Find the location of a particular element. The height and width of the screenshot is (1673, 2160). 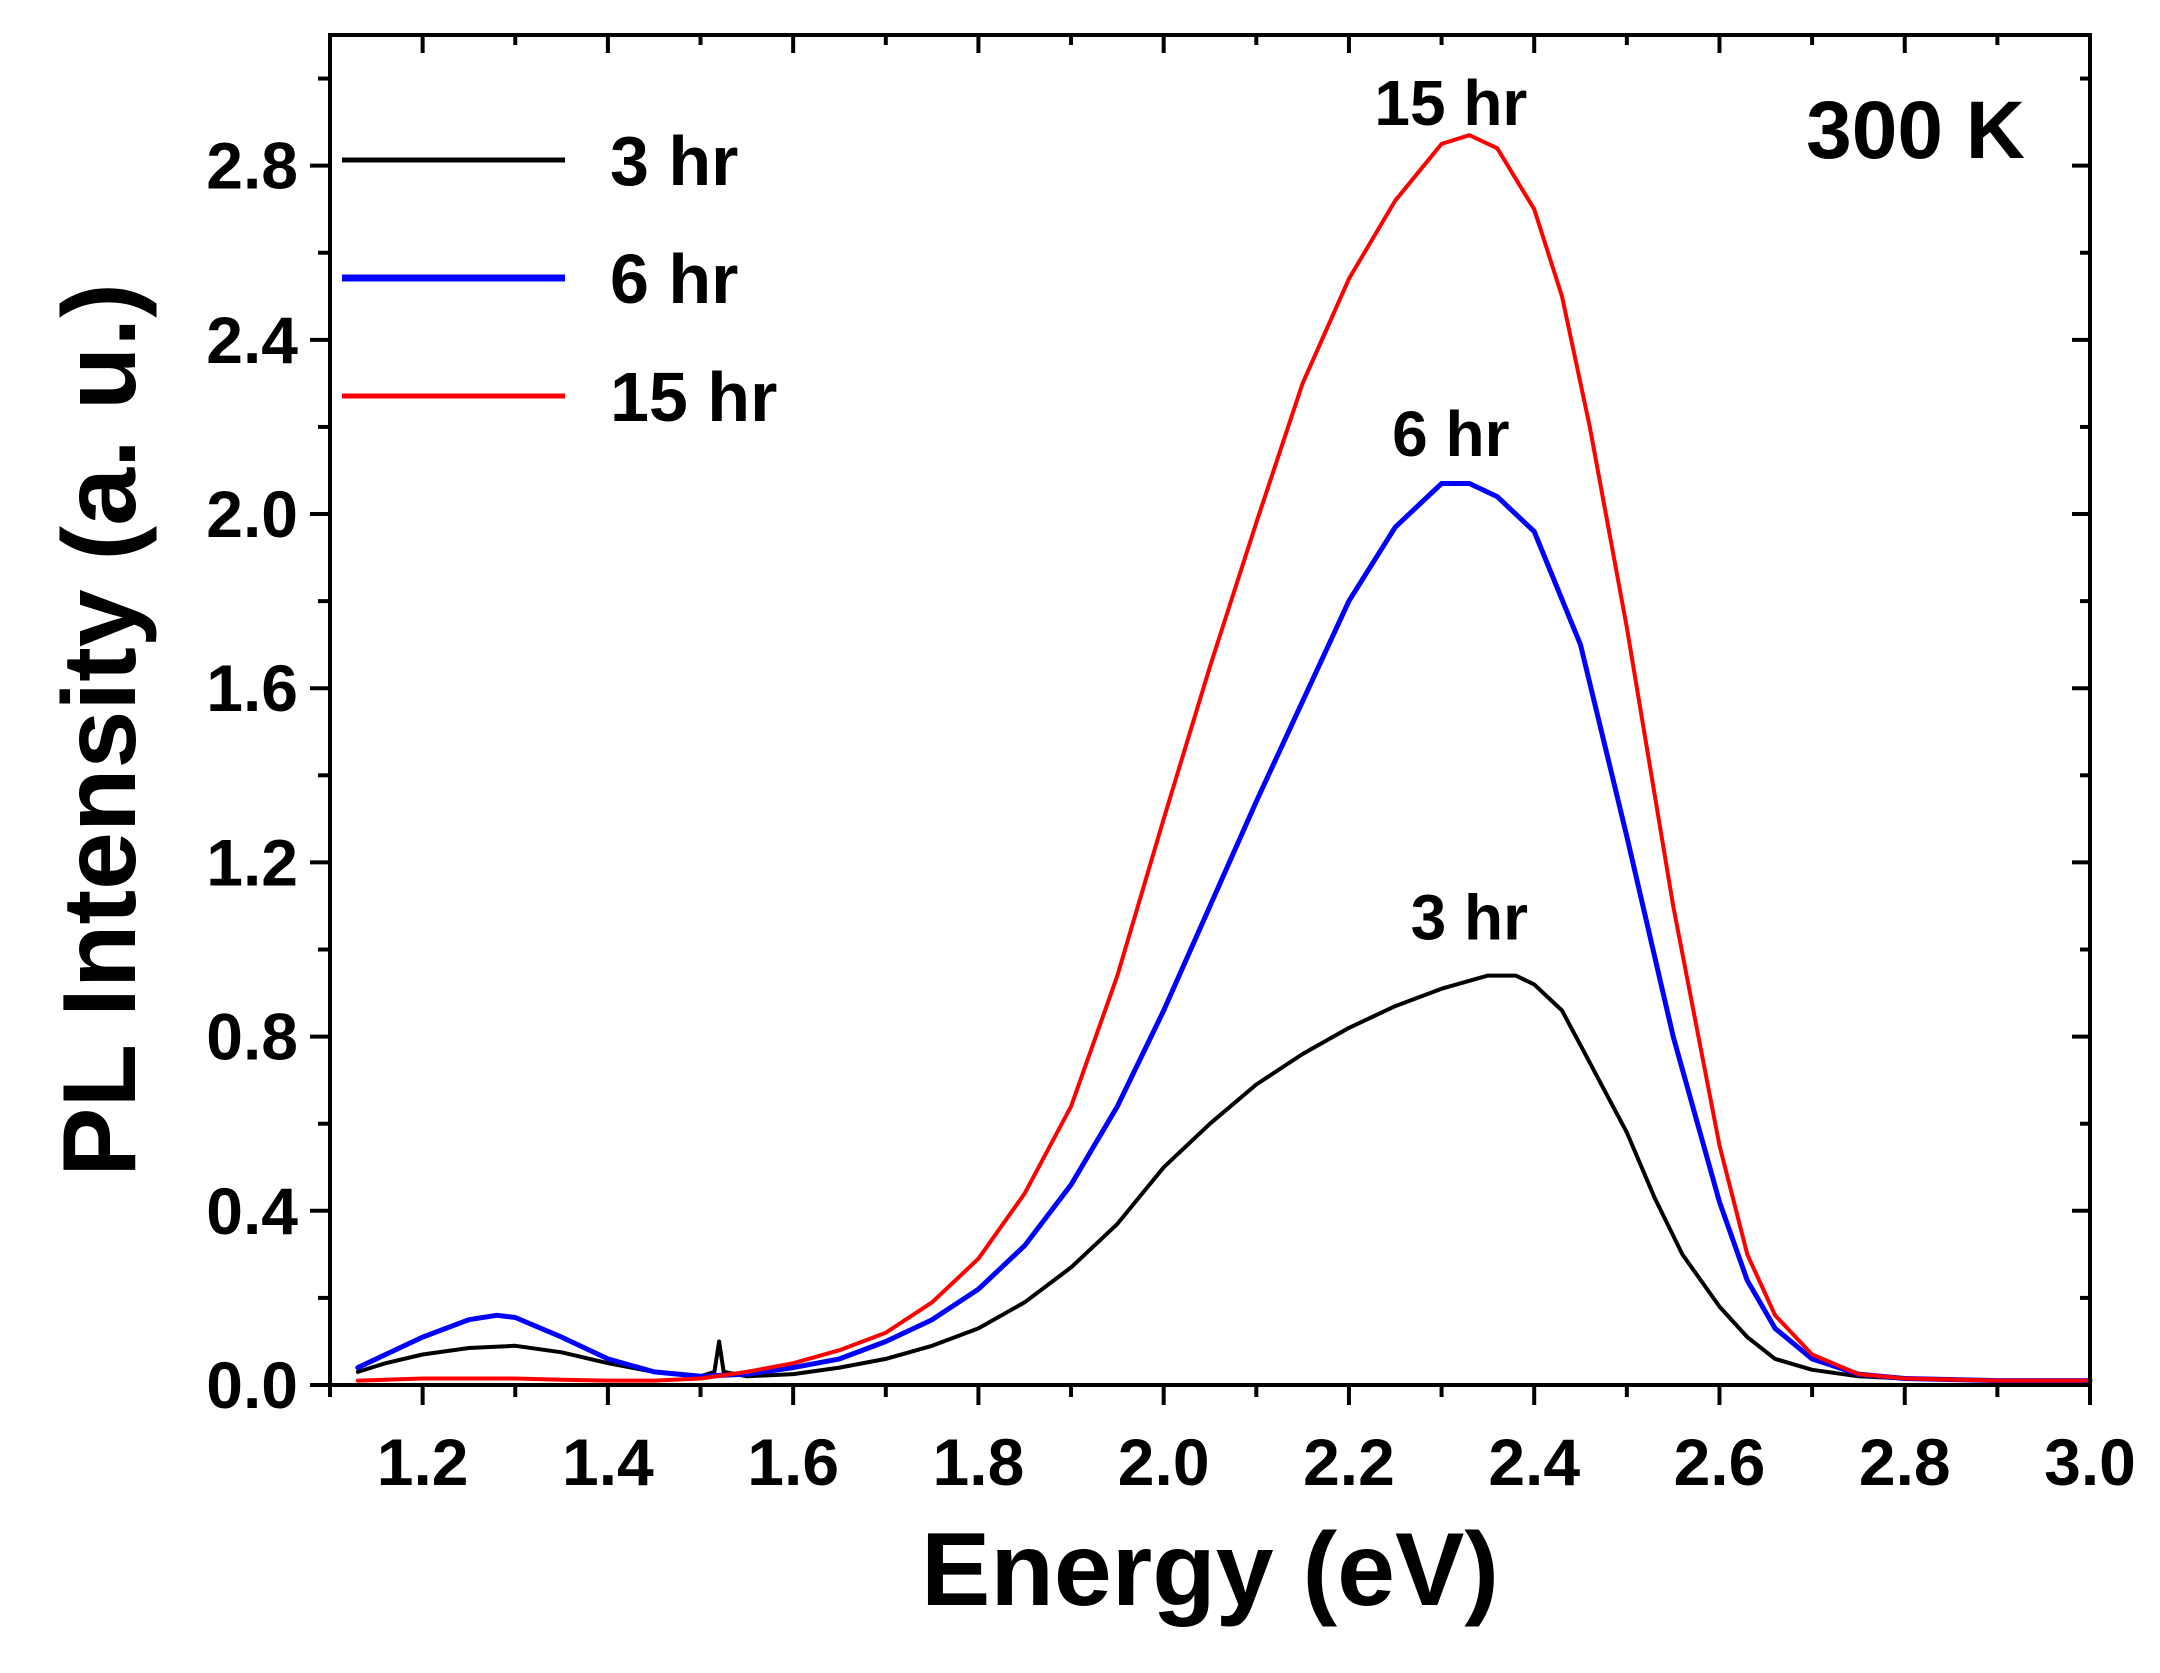

legend-label: 3 hr is located at coordinates (674, 161).